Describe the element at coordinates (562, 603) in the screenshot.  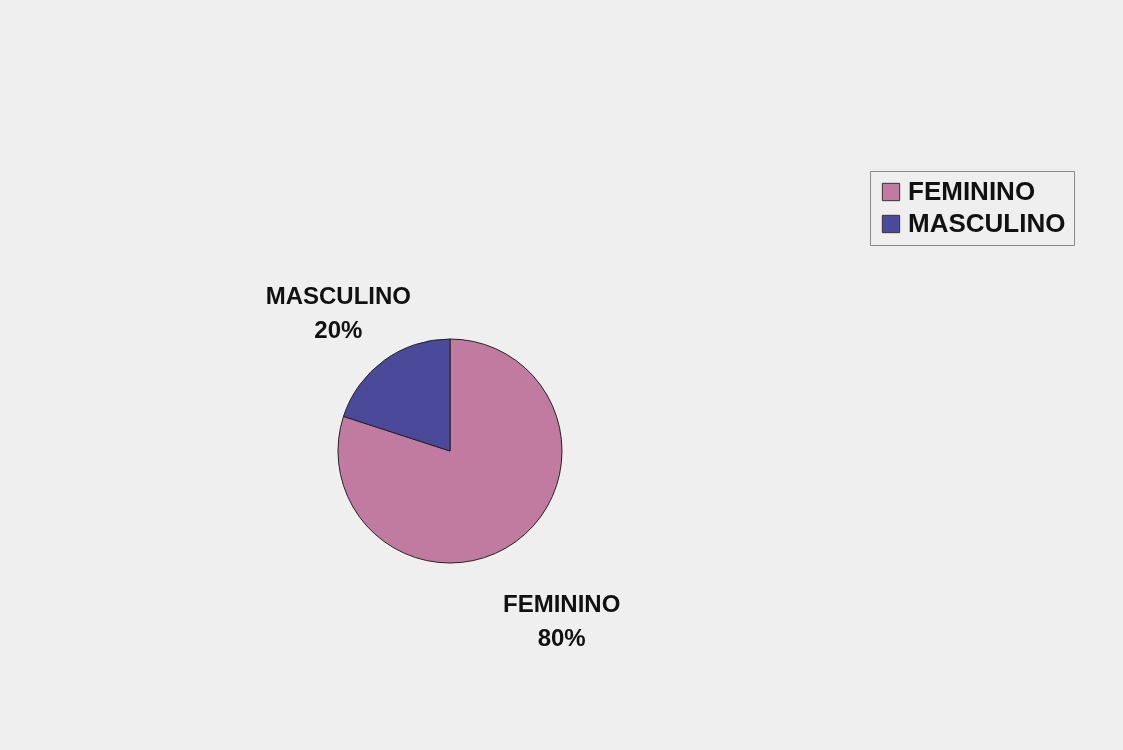
I see `slice-label: FEMININO` at that location.